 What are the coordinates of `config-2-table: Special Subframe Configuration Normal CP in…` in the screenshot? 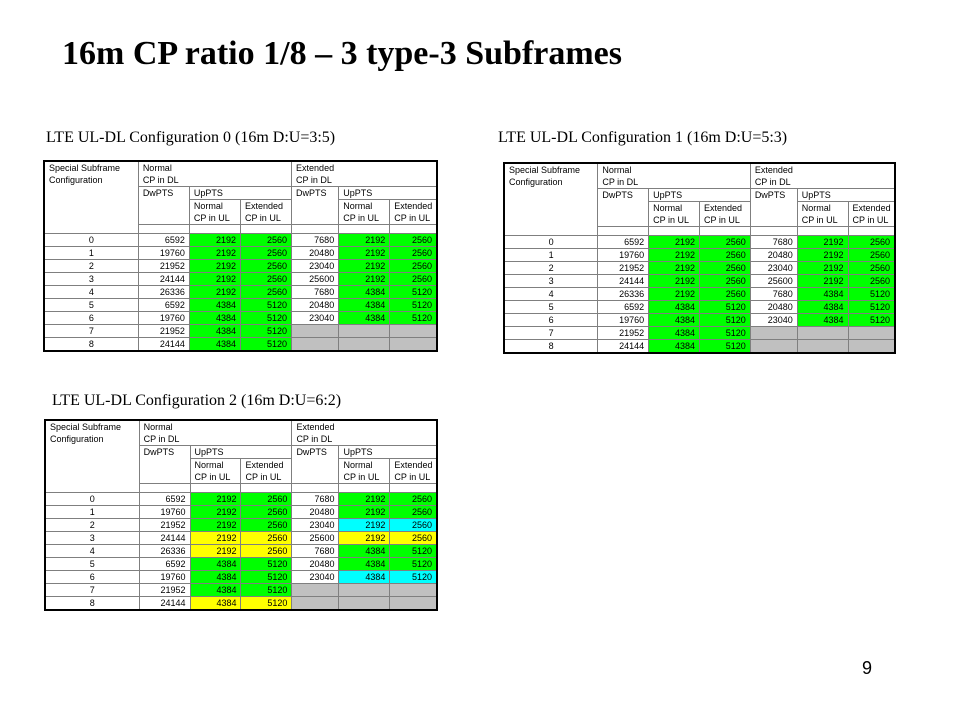 It's located at (241, 515).